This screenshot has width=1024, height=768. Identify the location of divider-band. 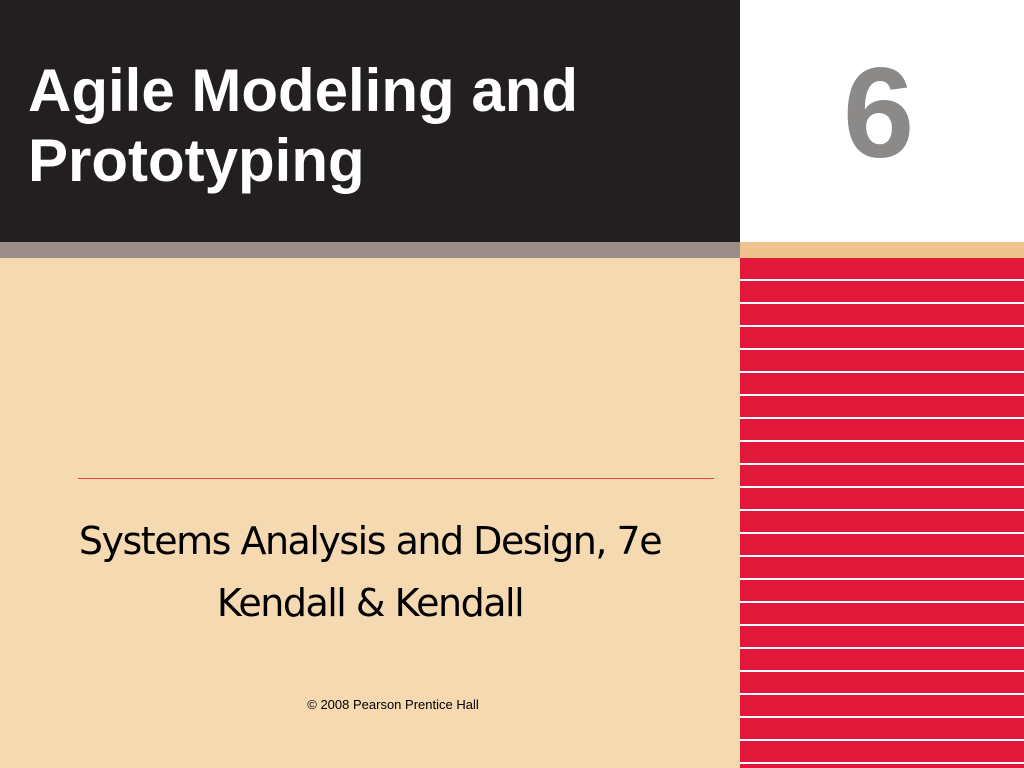
(370, 250).